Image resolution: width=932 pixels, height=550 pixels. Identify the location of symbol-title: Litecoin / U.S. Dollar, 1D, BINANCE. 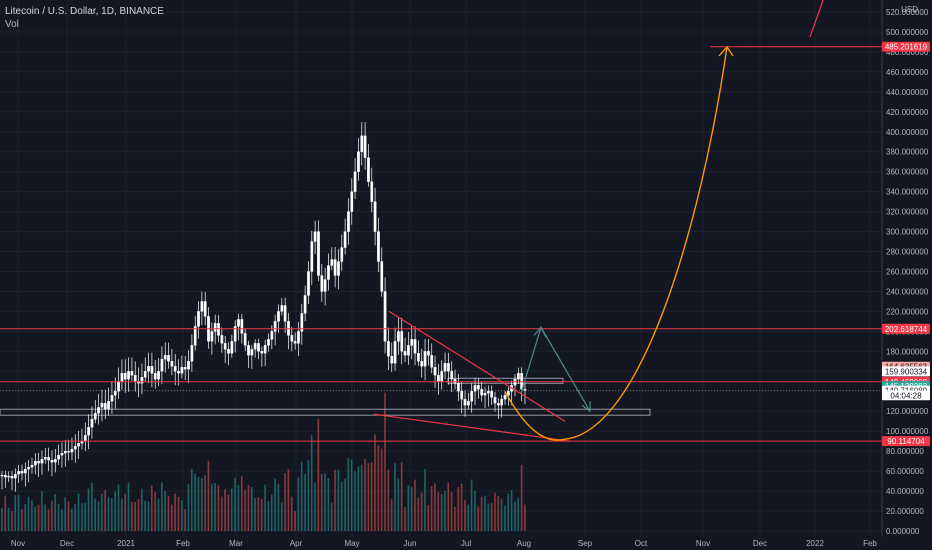
(84, 11).